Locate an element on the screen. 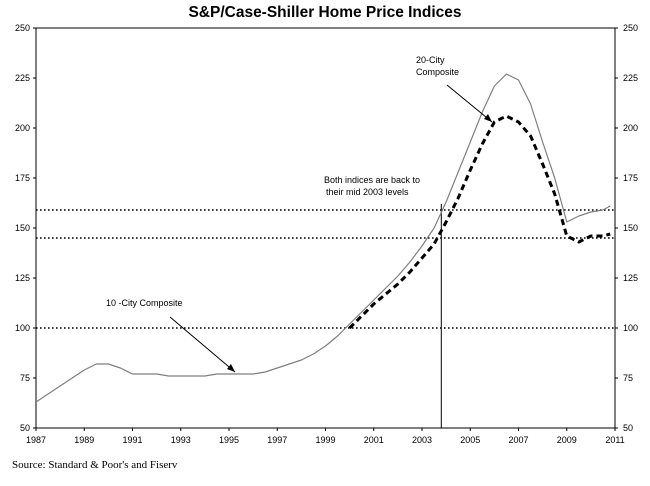  x-tick-label: 2001 is located at coordinates (374, 440).